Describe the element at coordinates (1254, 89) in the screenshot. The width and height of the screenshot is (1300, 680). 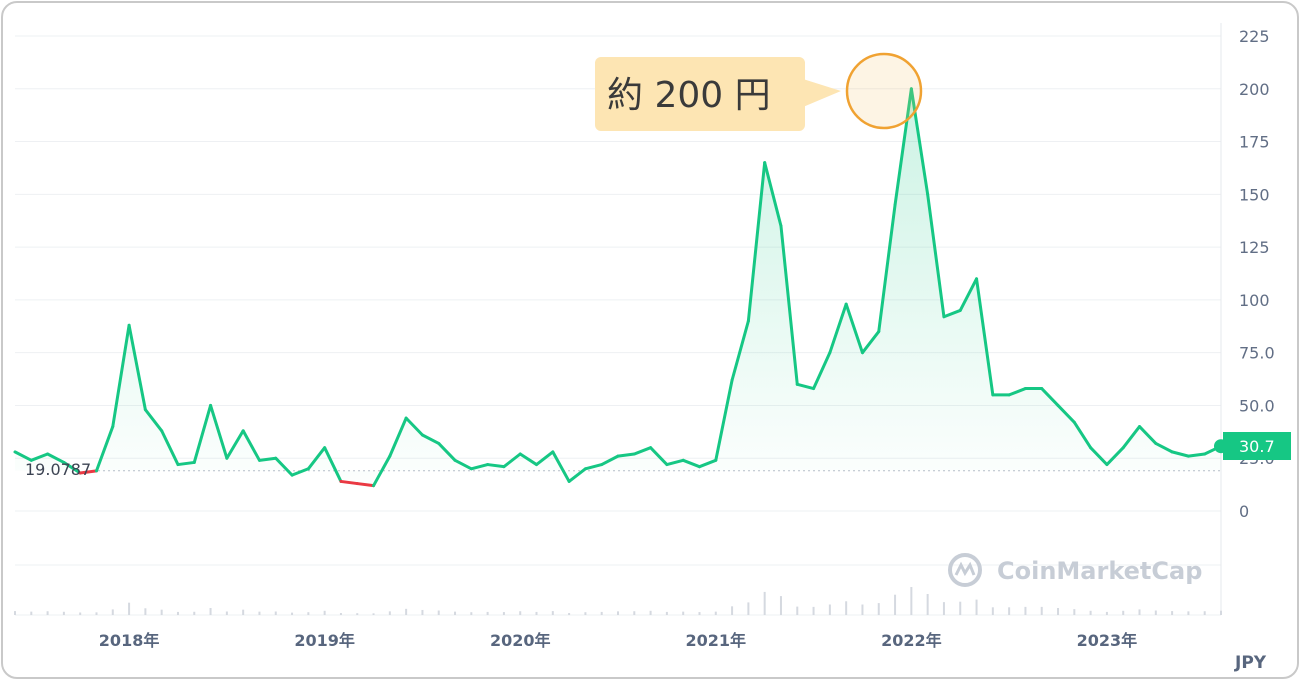
I see `y-tick-label: 200` at that location.